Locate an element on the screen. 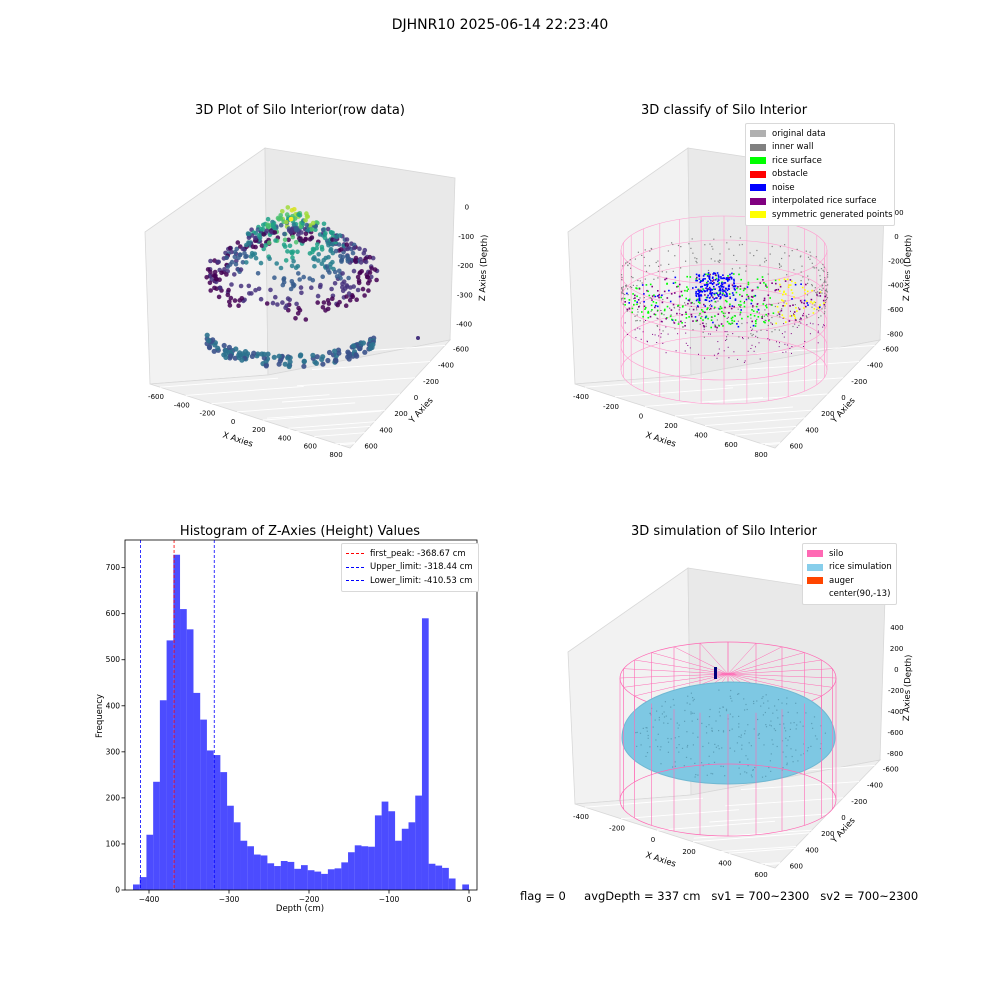 The image size is (1000, 1000). histogram-legend-label: first_peak: -368.67 cm is located at coordinates (418, 553).